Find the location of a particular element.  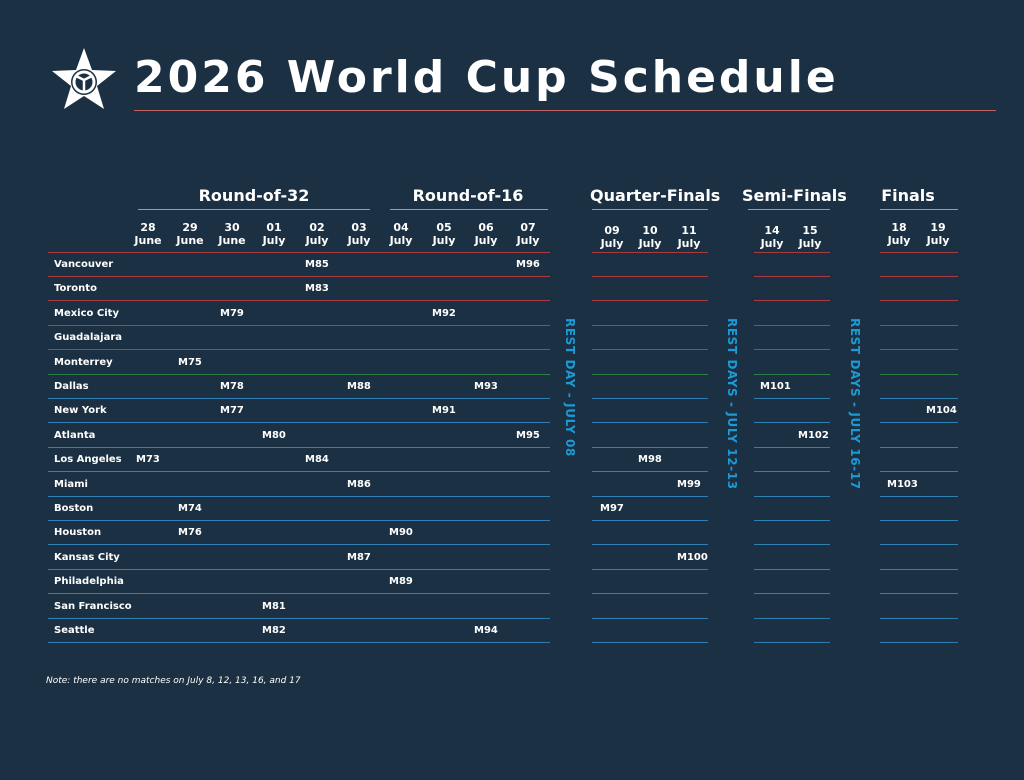

match-label: M100 is located at coordinates (692, 557).